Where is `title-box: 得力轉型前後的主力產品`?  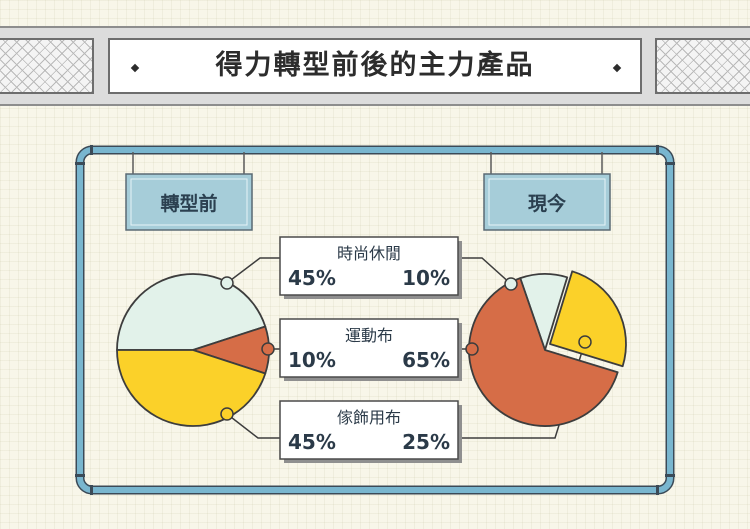
title-box: 得力轉型前後的主力產品 is located at coordinates (375, 66).